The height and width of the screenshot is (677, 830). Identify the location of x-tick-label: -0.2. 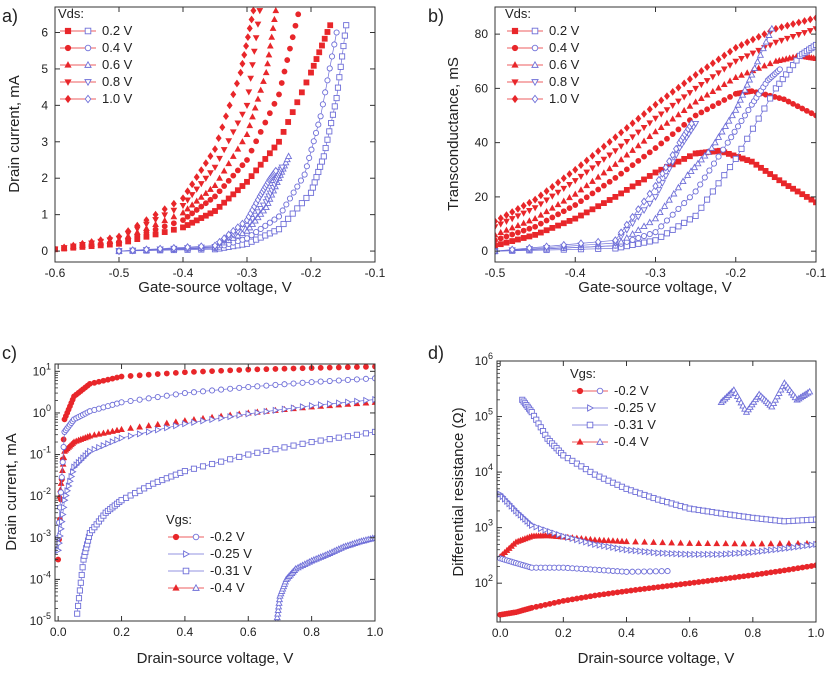
(735, 273).